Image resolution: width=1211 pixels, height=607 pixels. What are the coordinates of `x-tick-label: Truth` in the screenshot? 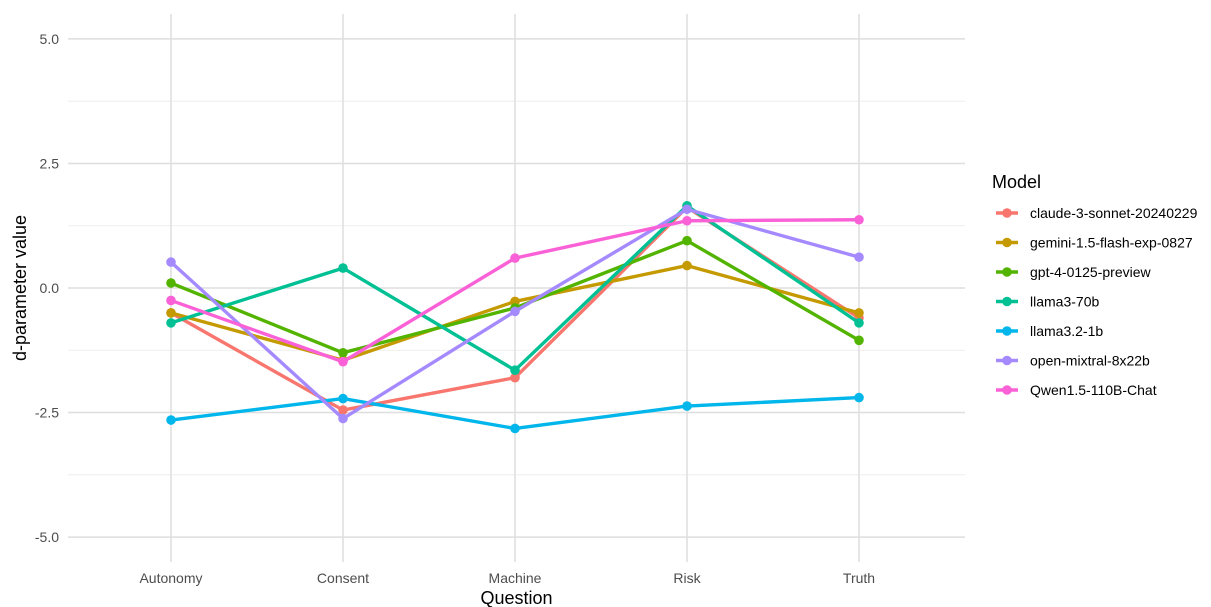 It's located at (859, 578).